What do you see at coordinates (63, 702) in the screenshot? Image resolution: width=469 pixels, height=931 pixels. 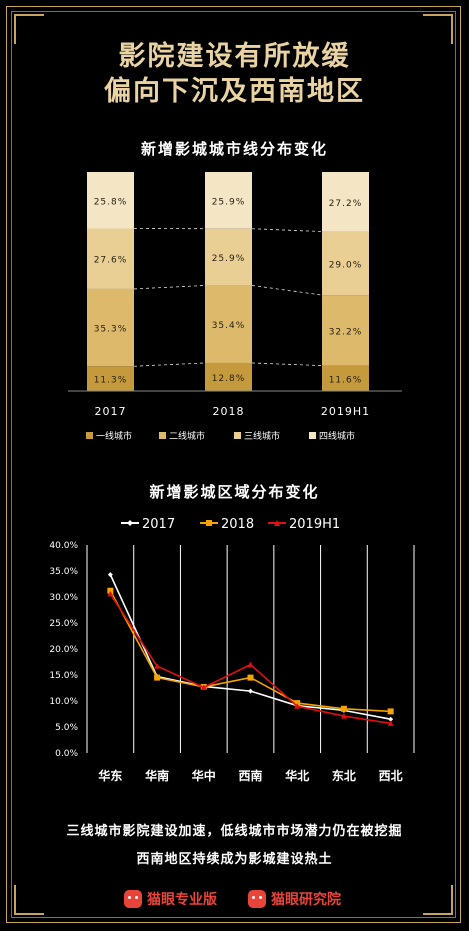 I see `y-tick-label: 10.0%` at bounding box center [63, 702].